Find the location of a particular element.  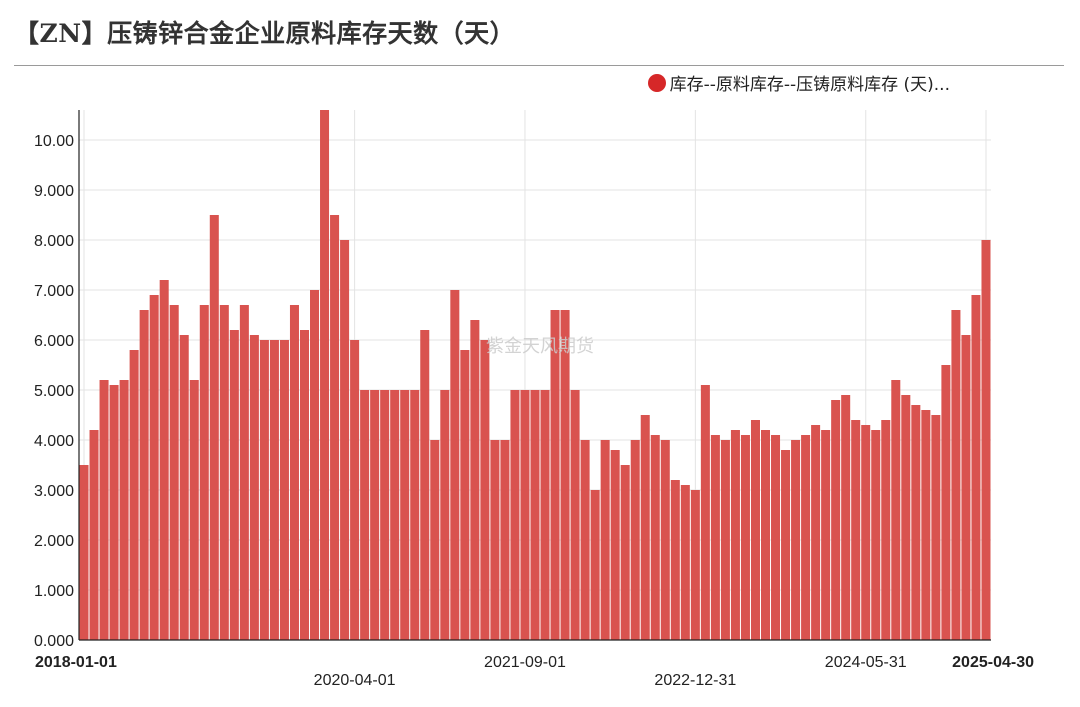

chart-title: 【ZN】压铸锌合金企业原料库存天数（天） is located at coordinates (265, 33).